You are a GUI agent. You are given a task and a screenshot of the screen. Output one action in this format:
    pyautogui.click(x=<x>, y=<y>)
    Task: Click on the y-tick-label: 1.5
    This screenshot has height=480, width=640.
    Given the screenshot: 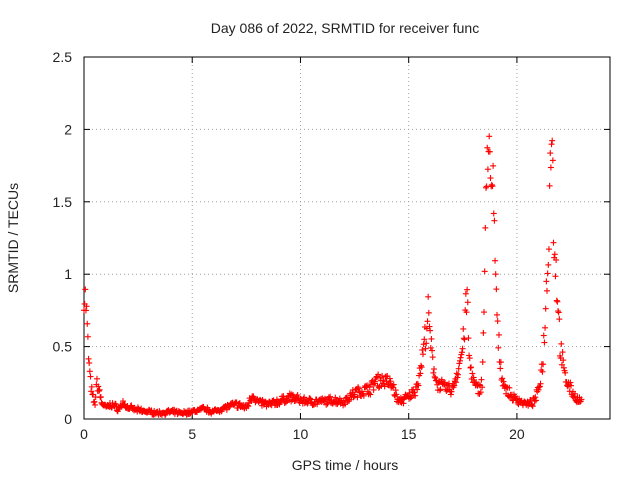 What is the action you would take?
    pyautogui.click(x=63, y=202)
    